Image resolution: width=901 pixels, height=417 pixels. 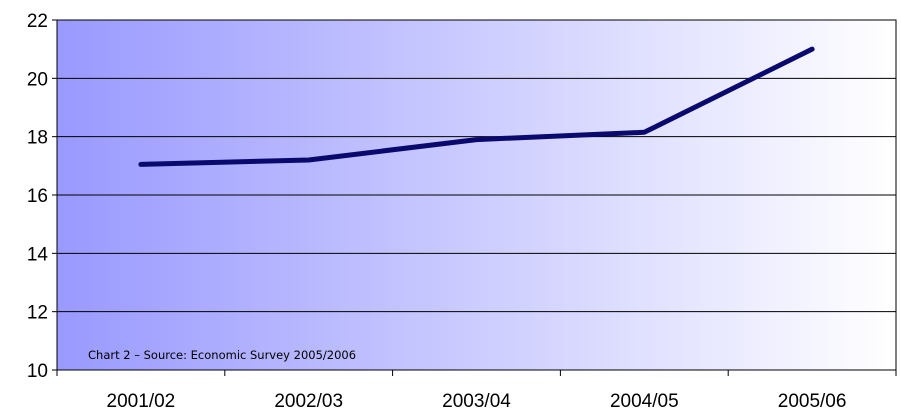 I want to click on x-tick-label: 2001/02, so click(x=141, y=401).